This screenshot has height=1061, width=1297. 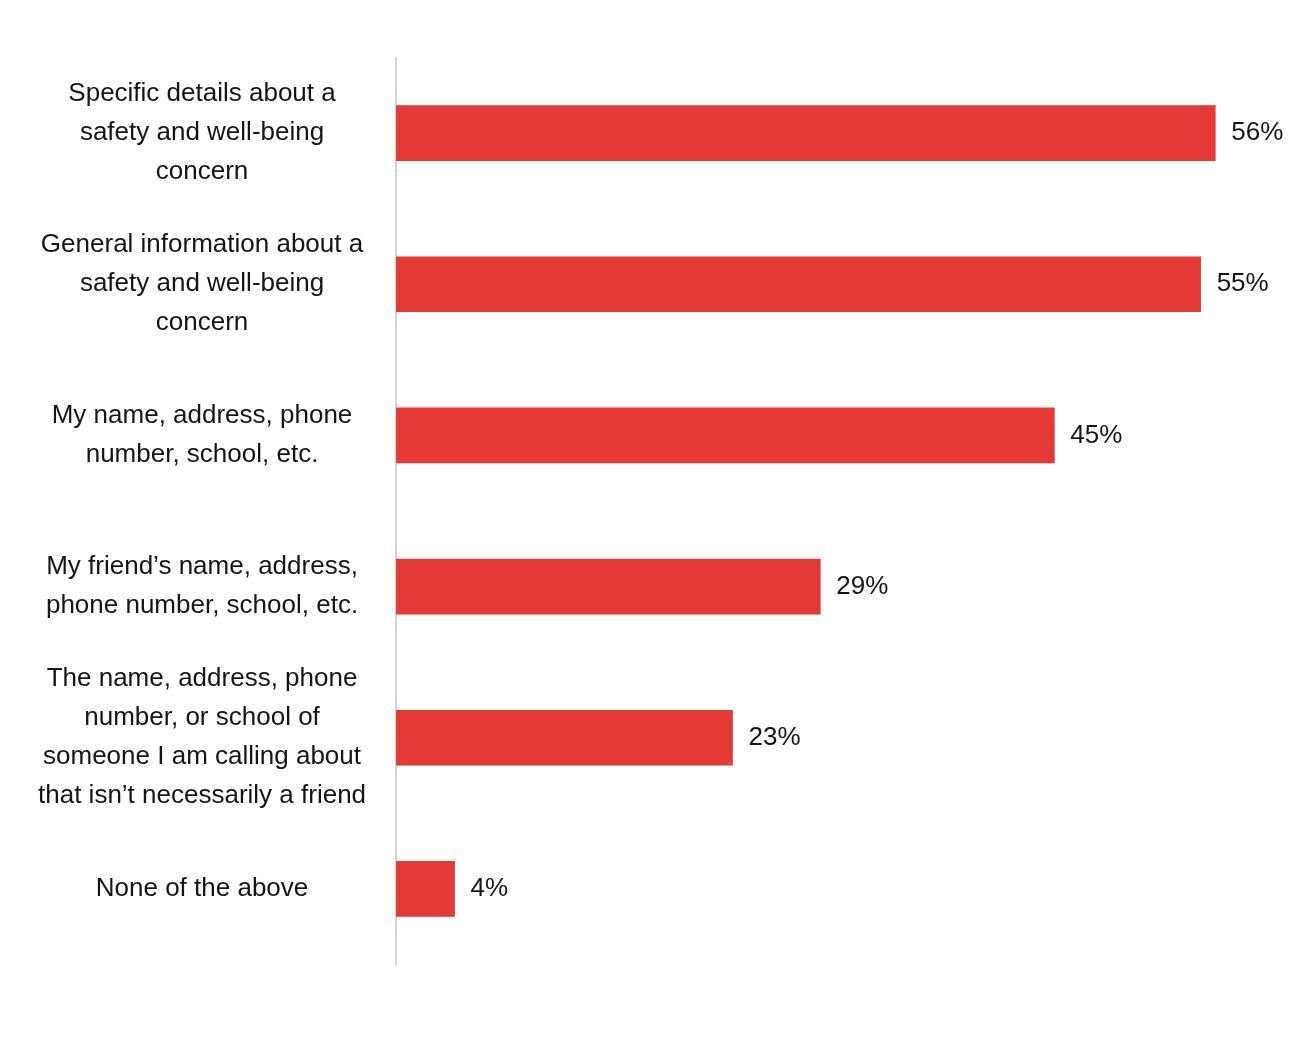 I want to click on y-tick-label: Specific details about a safety and well-being concern, so click(x=202, y=131).